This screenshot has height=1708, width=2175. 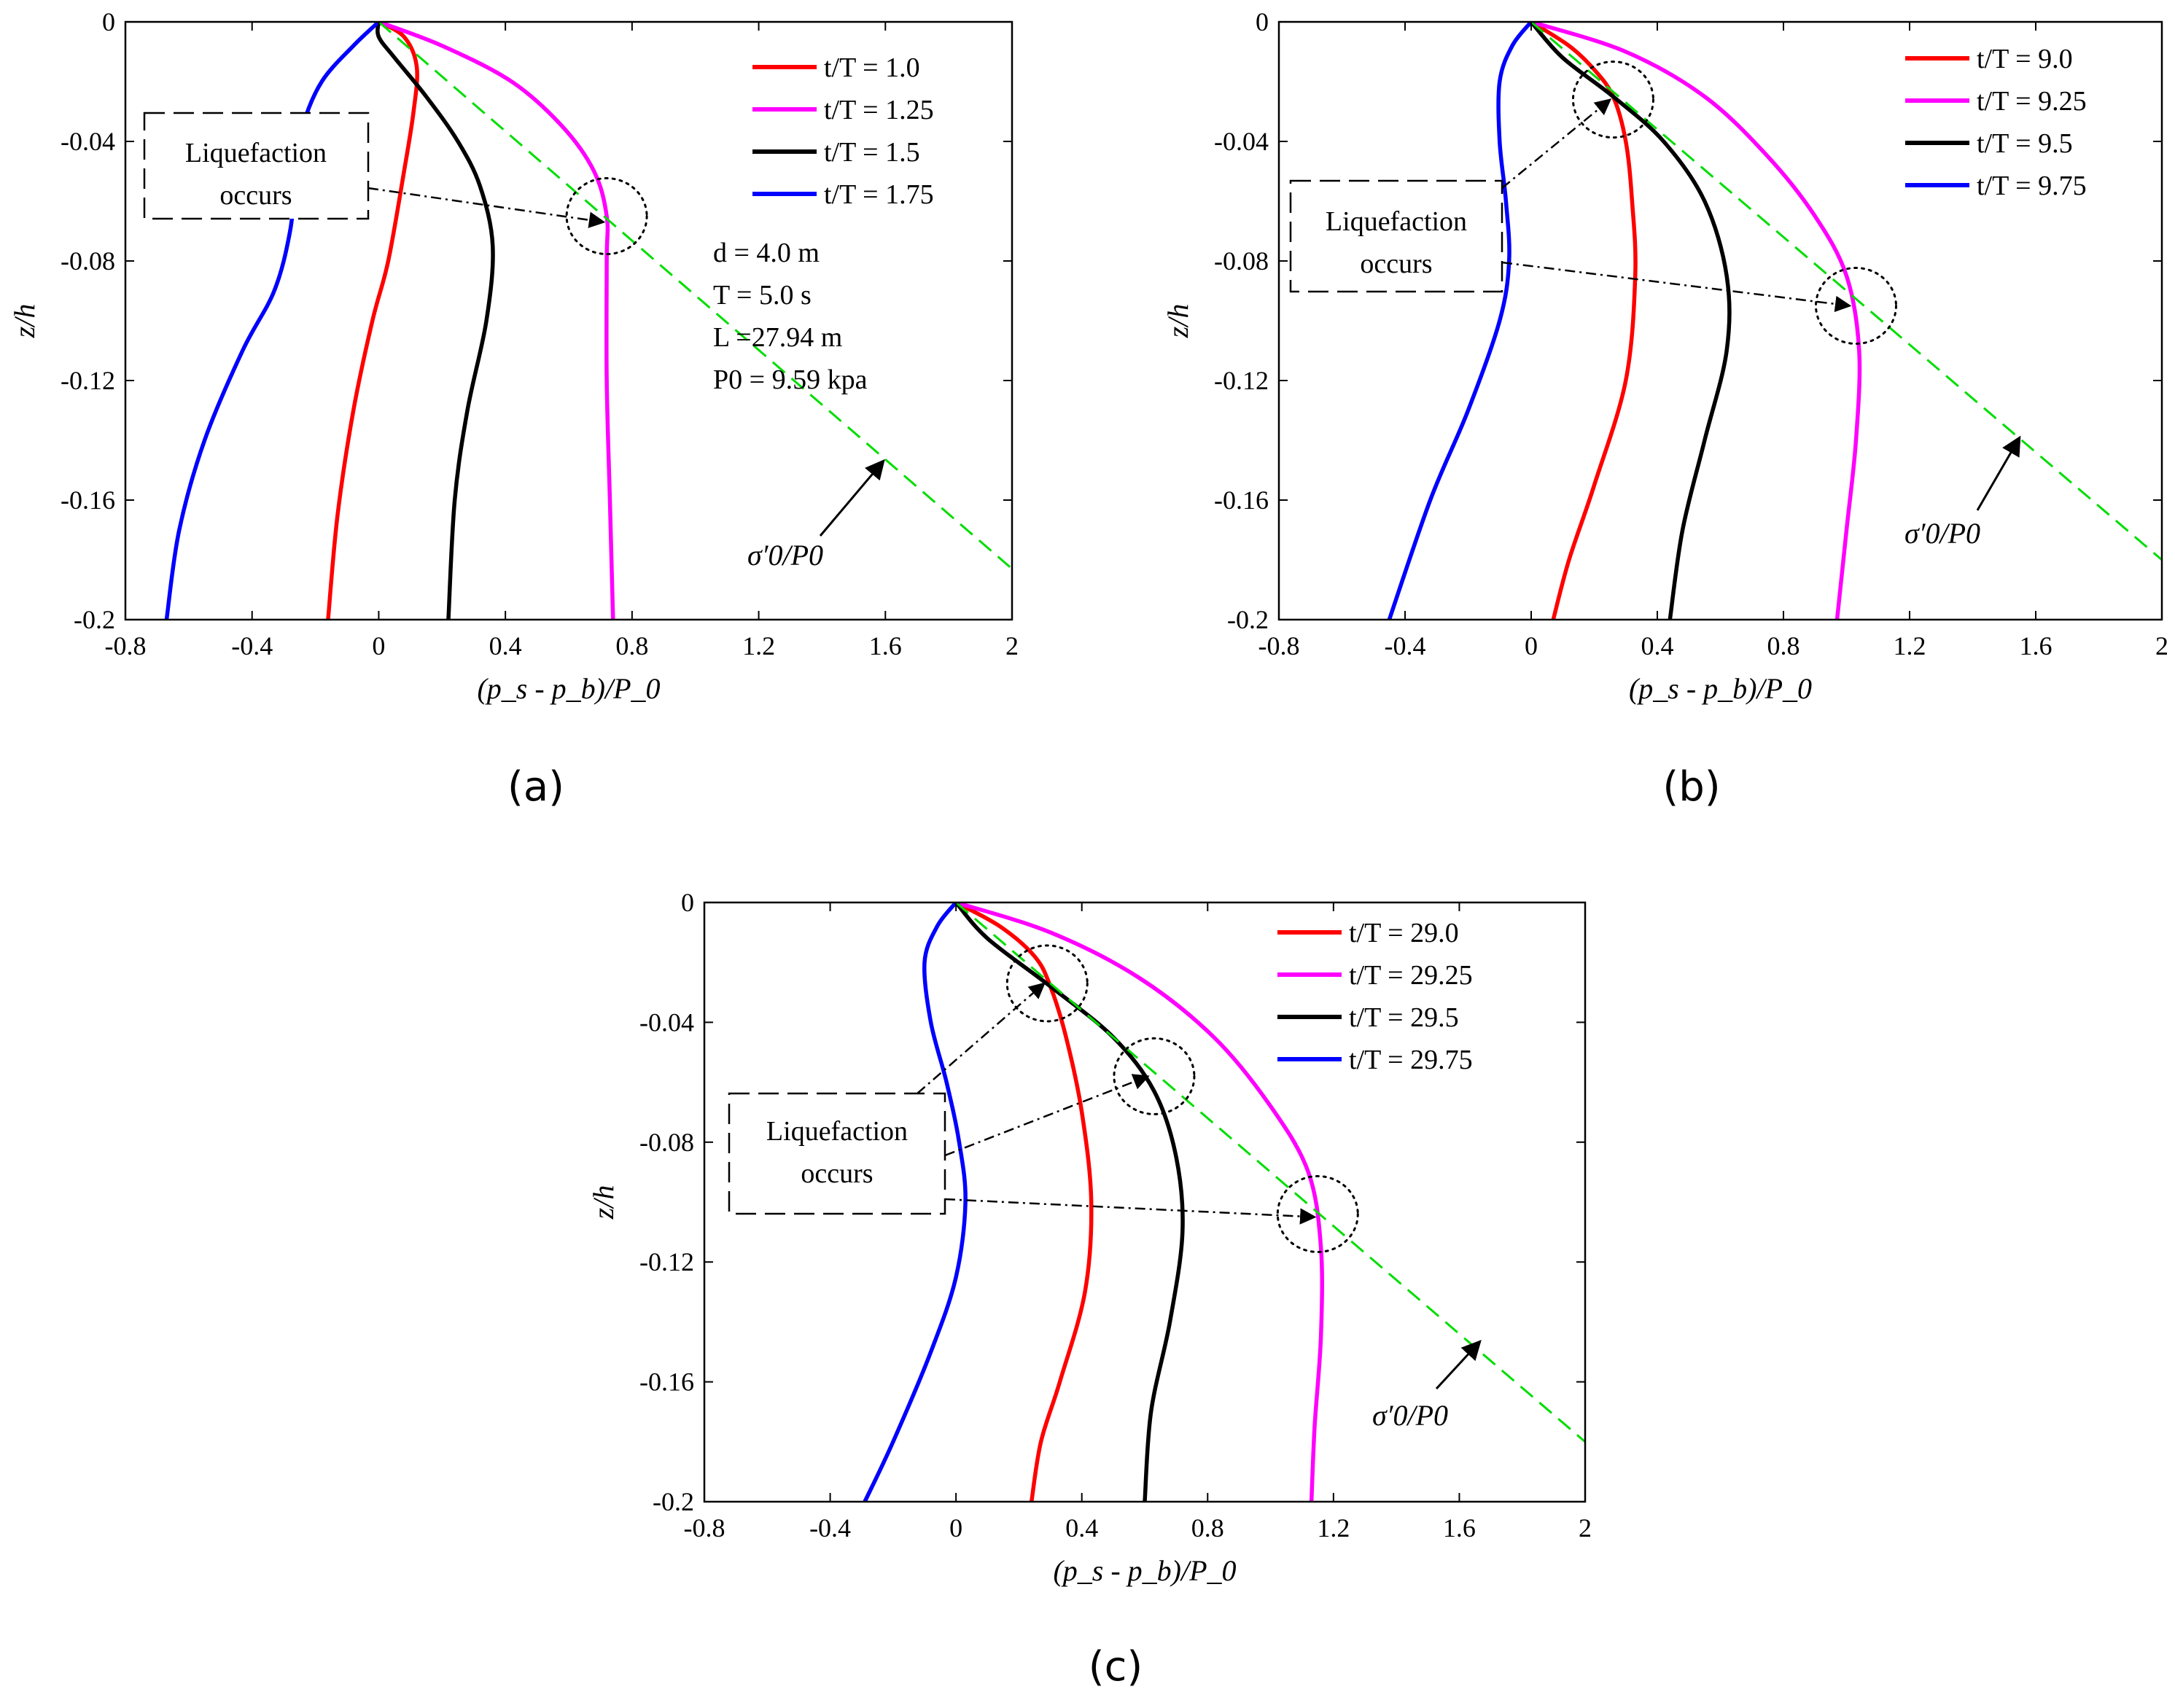 What do you see at coordinates (872, 67) in the screenshot?
I see `legend-label: t/T = 1.0` at bounding box center [872, 67].